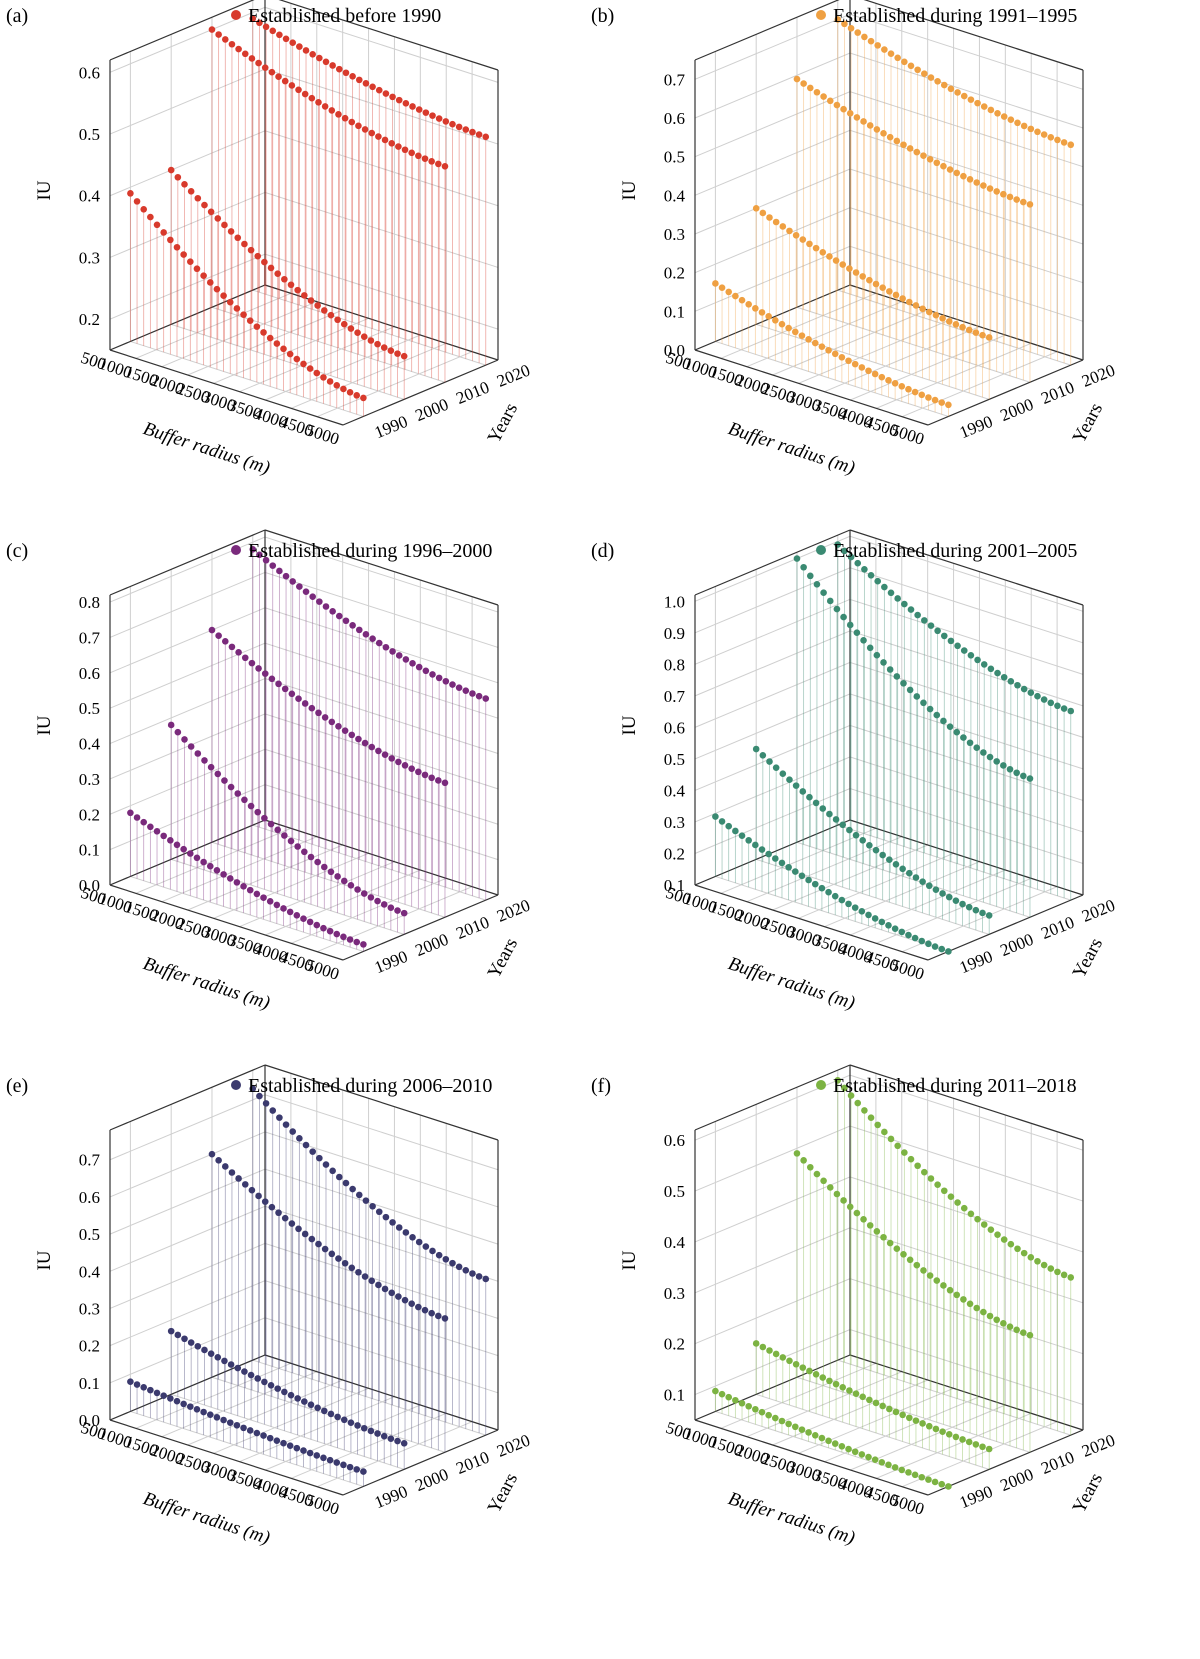  What do you see at coordinates (675, 79) in the screenshot?
I see `z-tick-label: 0.7` at bounding box center [675, 79].